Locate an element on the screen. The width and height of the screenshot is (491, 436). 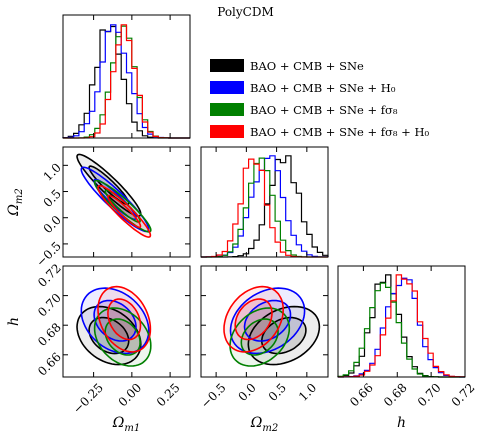
y-tick-label: 0.5 is located at coordinates (52, 198).